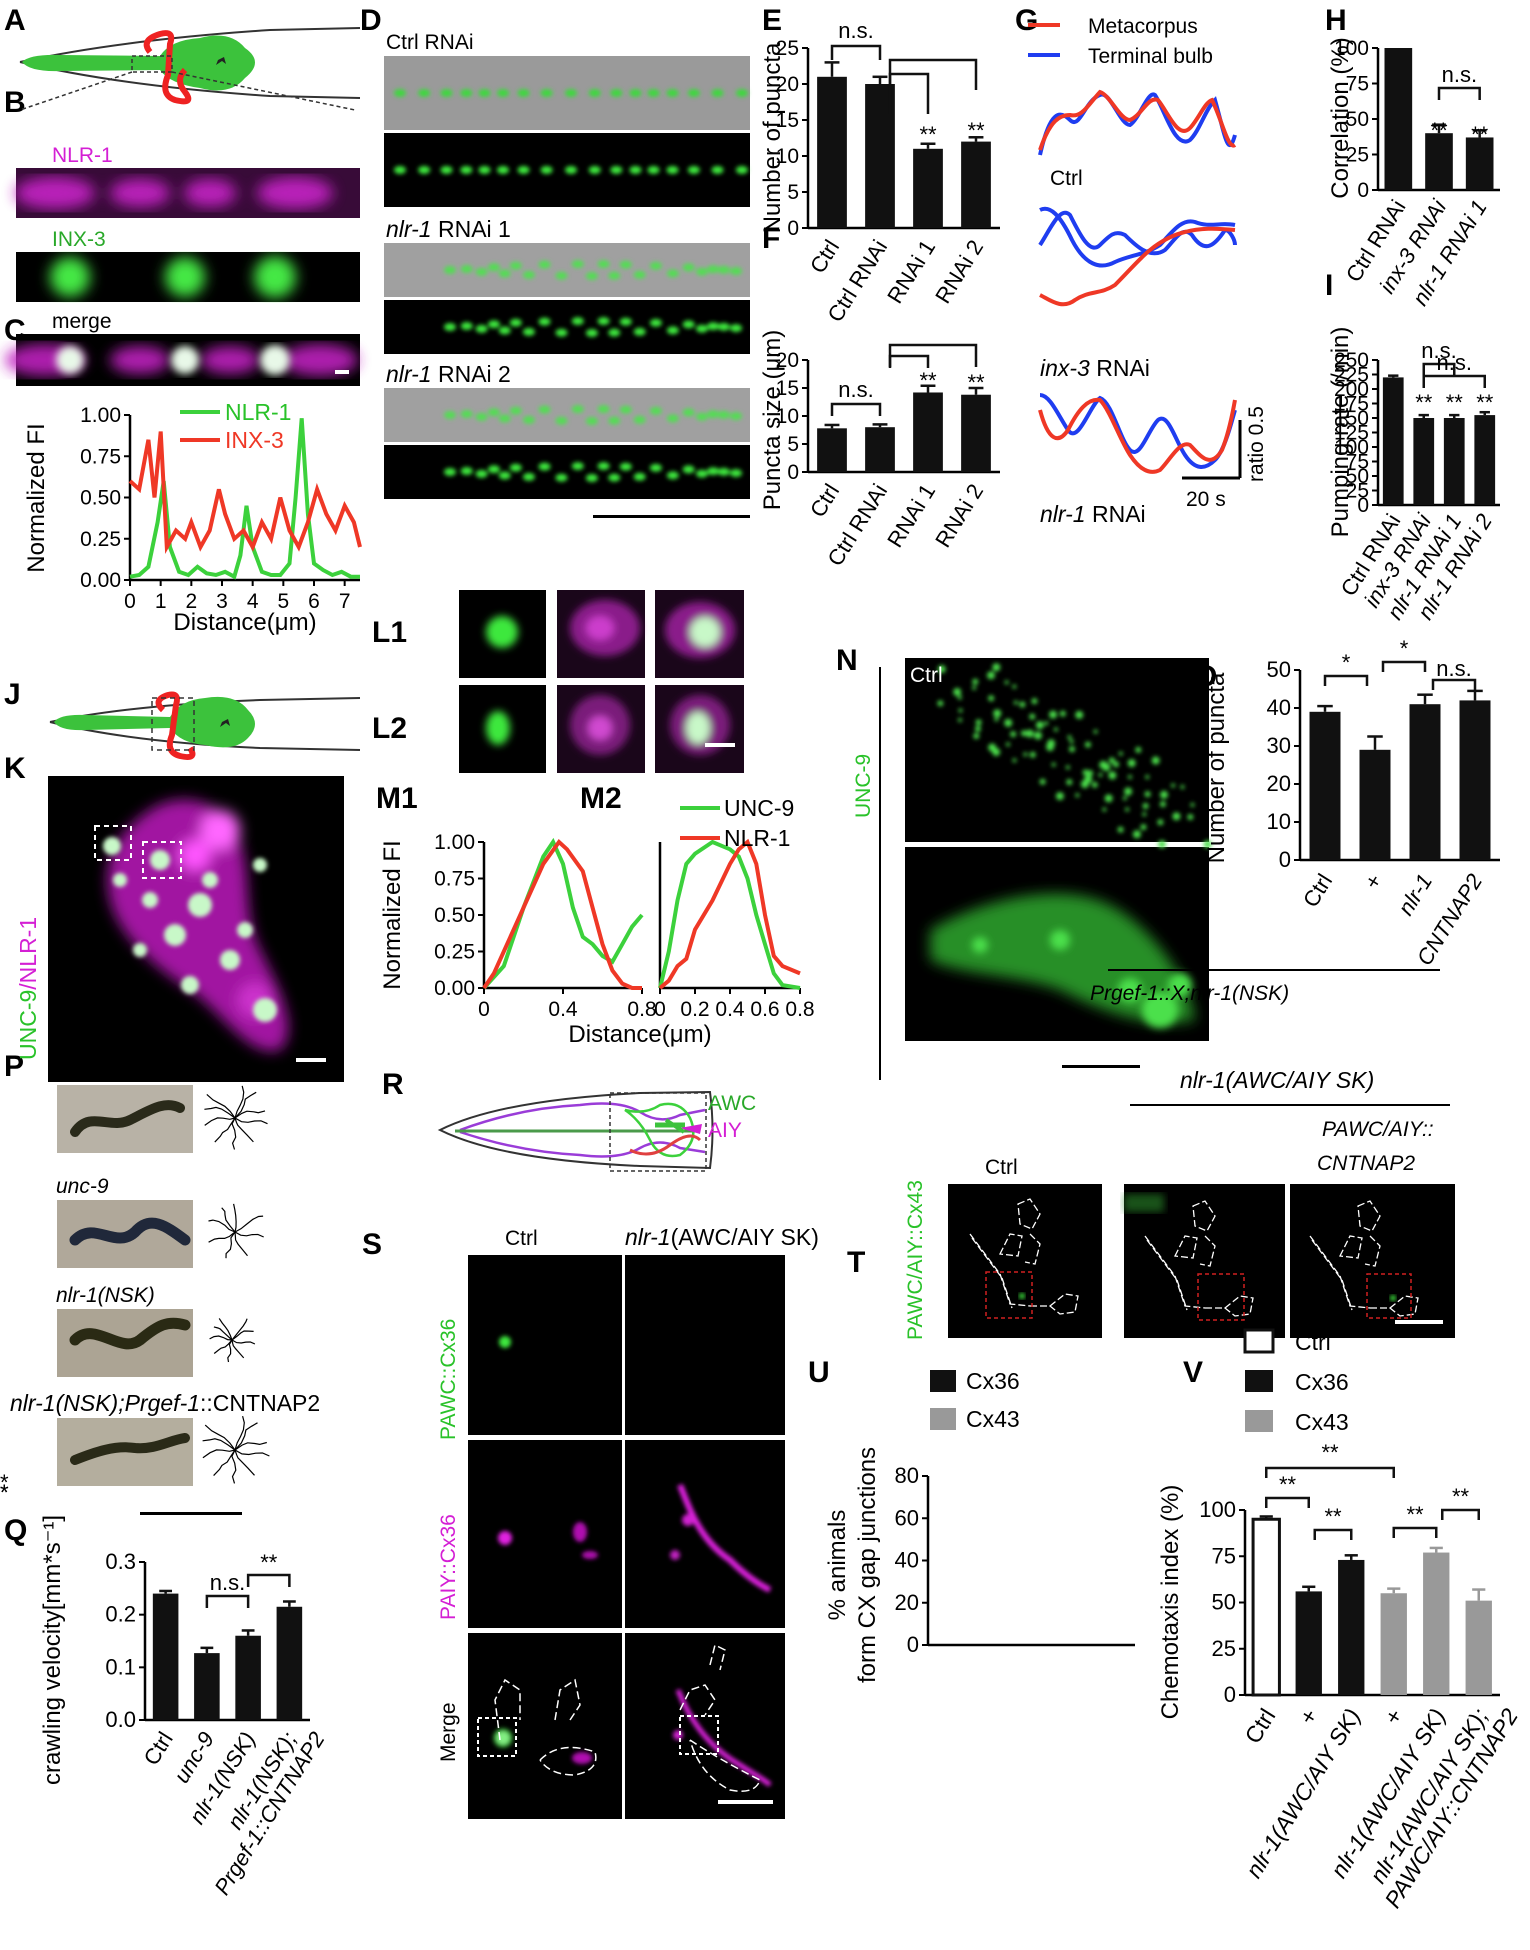  I want to click on y-axis-label: Number of puncta, so click(772, 137).